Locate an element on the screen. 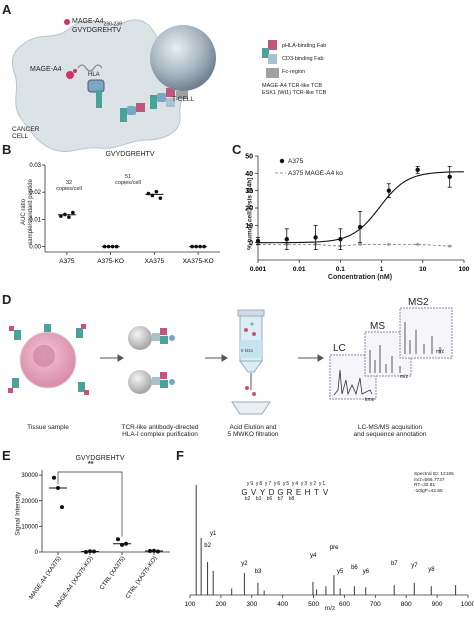 This screenshot has height=620, width=474. f-peak-label: b2 is located at coordinates (207, 546).